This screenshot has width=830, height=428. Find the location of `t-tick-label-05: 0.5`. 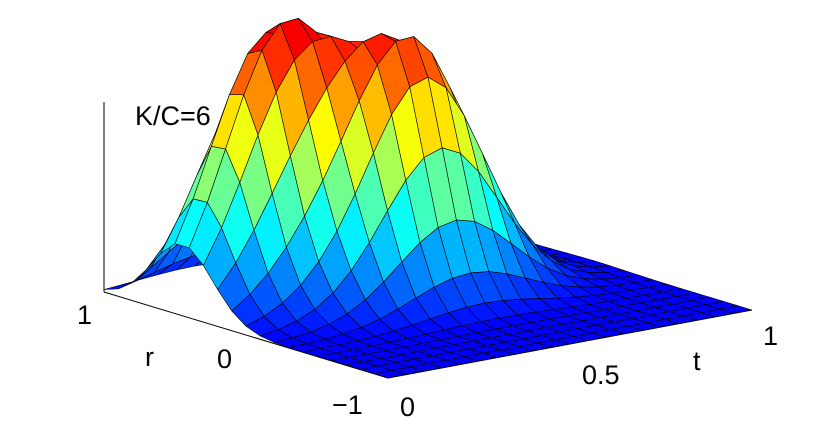

t-tick-label-05: 0.5 is located at coordinates (601, 375).